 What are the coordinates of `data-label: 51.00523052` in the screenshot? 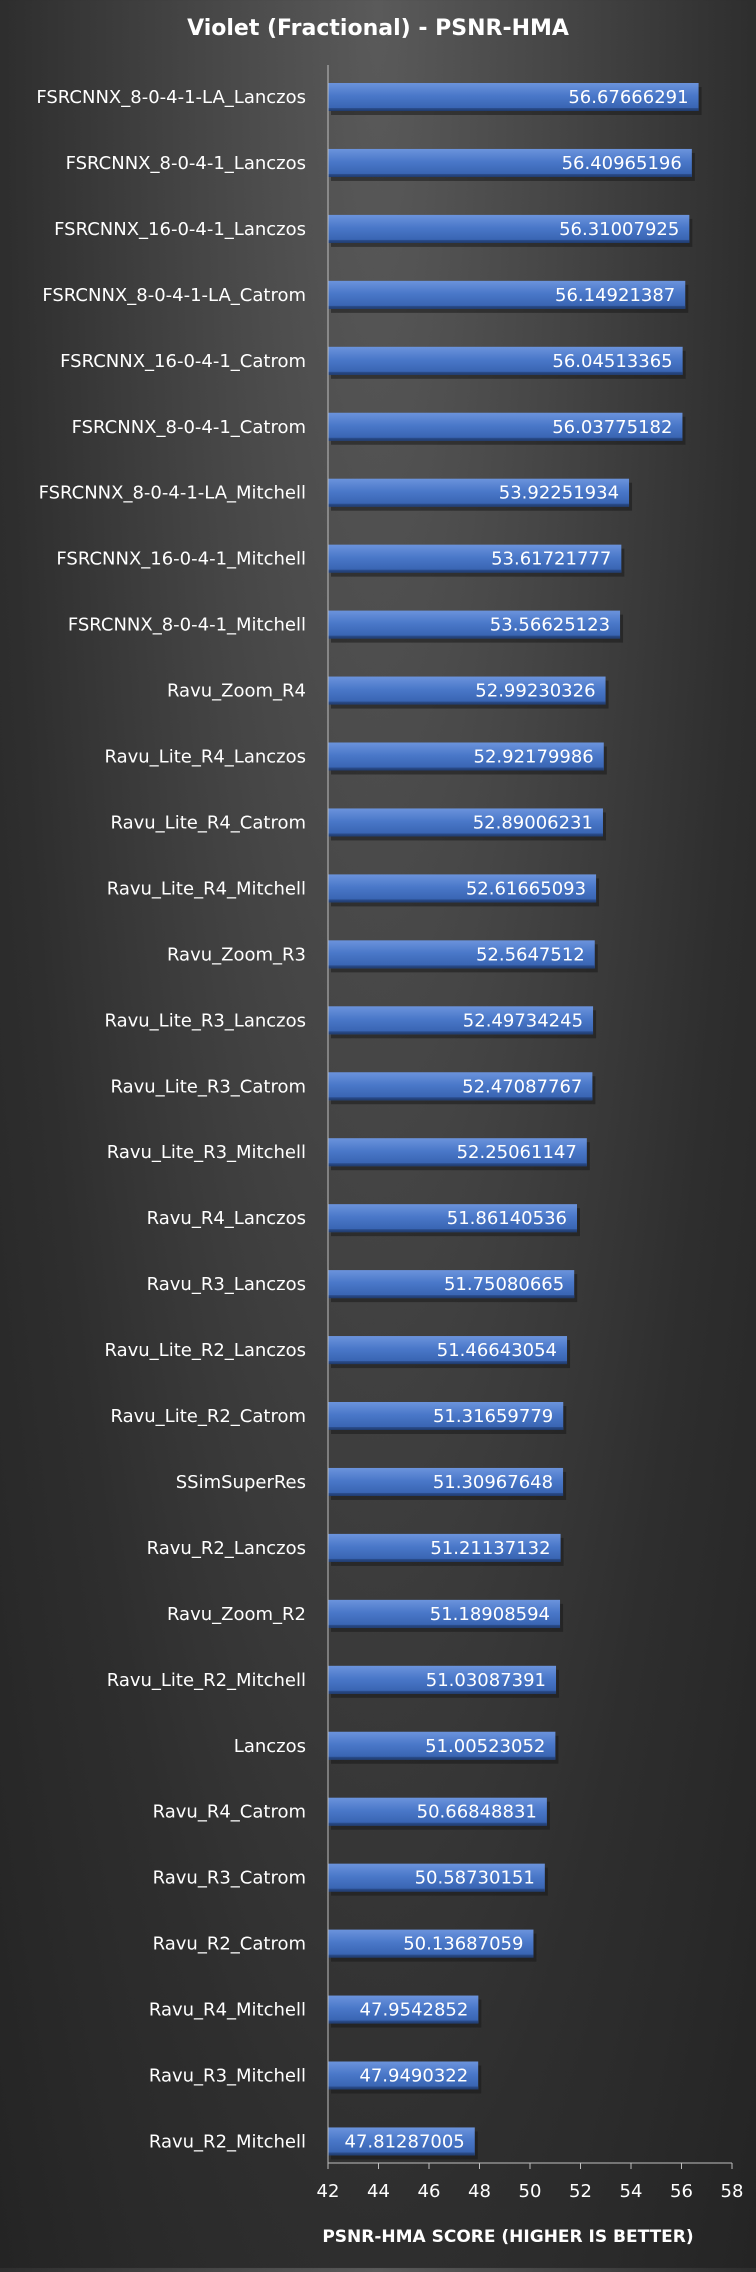 It's located at (485, 1746).